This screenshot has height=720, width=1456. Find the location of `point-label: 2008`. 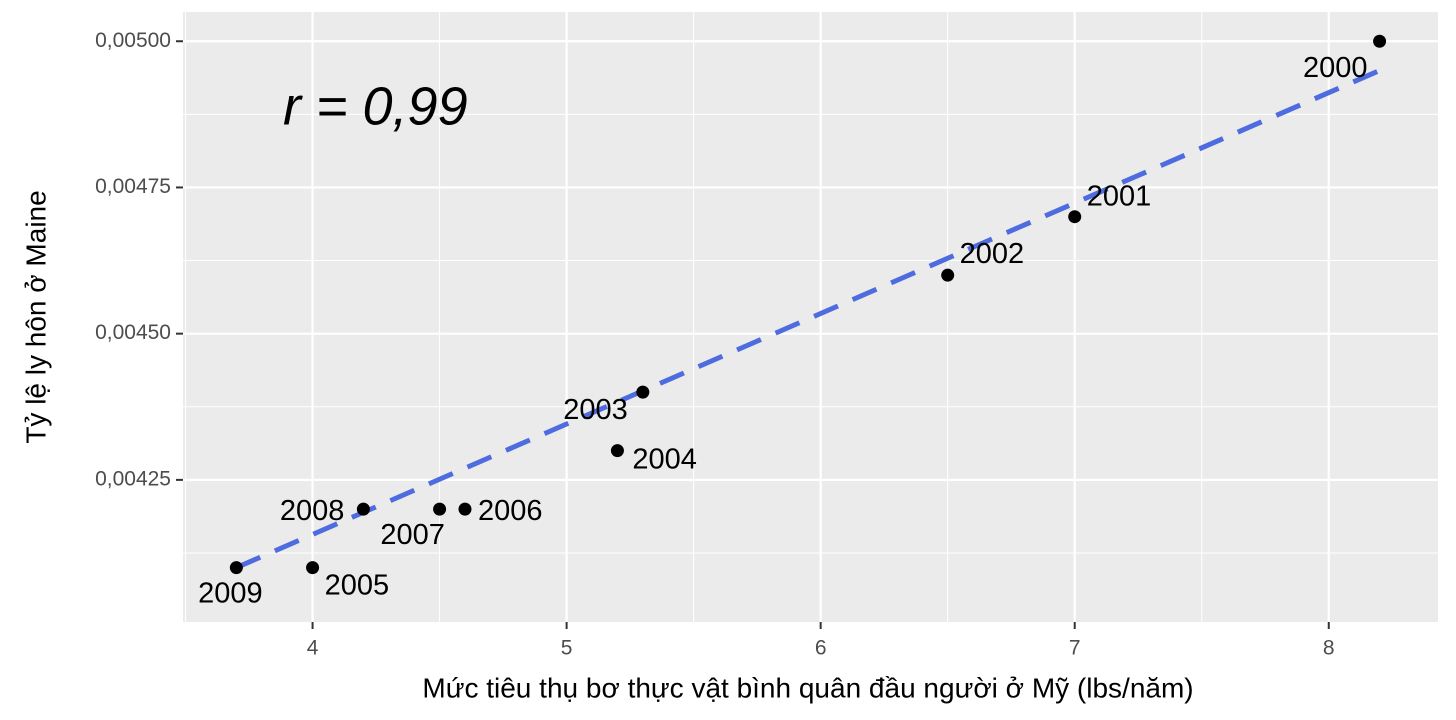

point-label: 2008 is located at coordinates (312, 511).